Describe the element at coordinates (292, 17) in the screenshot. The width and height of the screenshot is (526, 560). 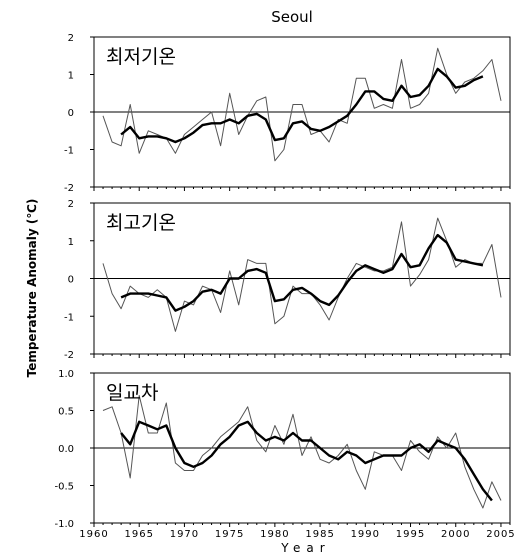
I see `chart-title: Seoul` at that location.